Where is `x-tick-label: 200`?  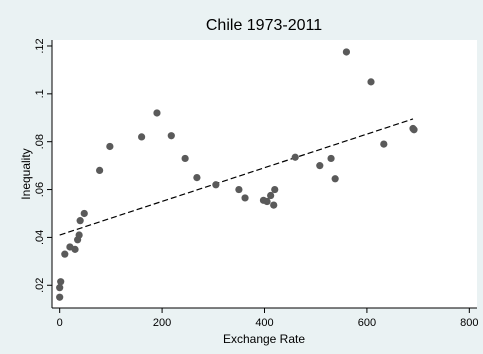
x-tick-label: 200 is located at coordinates (162, 323).